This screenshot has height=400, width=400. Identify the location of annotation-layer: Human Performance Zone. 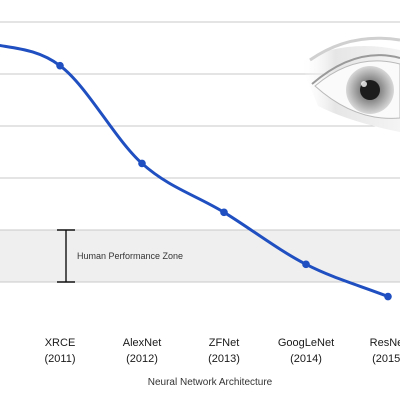
(120, 256).